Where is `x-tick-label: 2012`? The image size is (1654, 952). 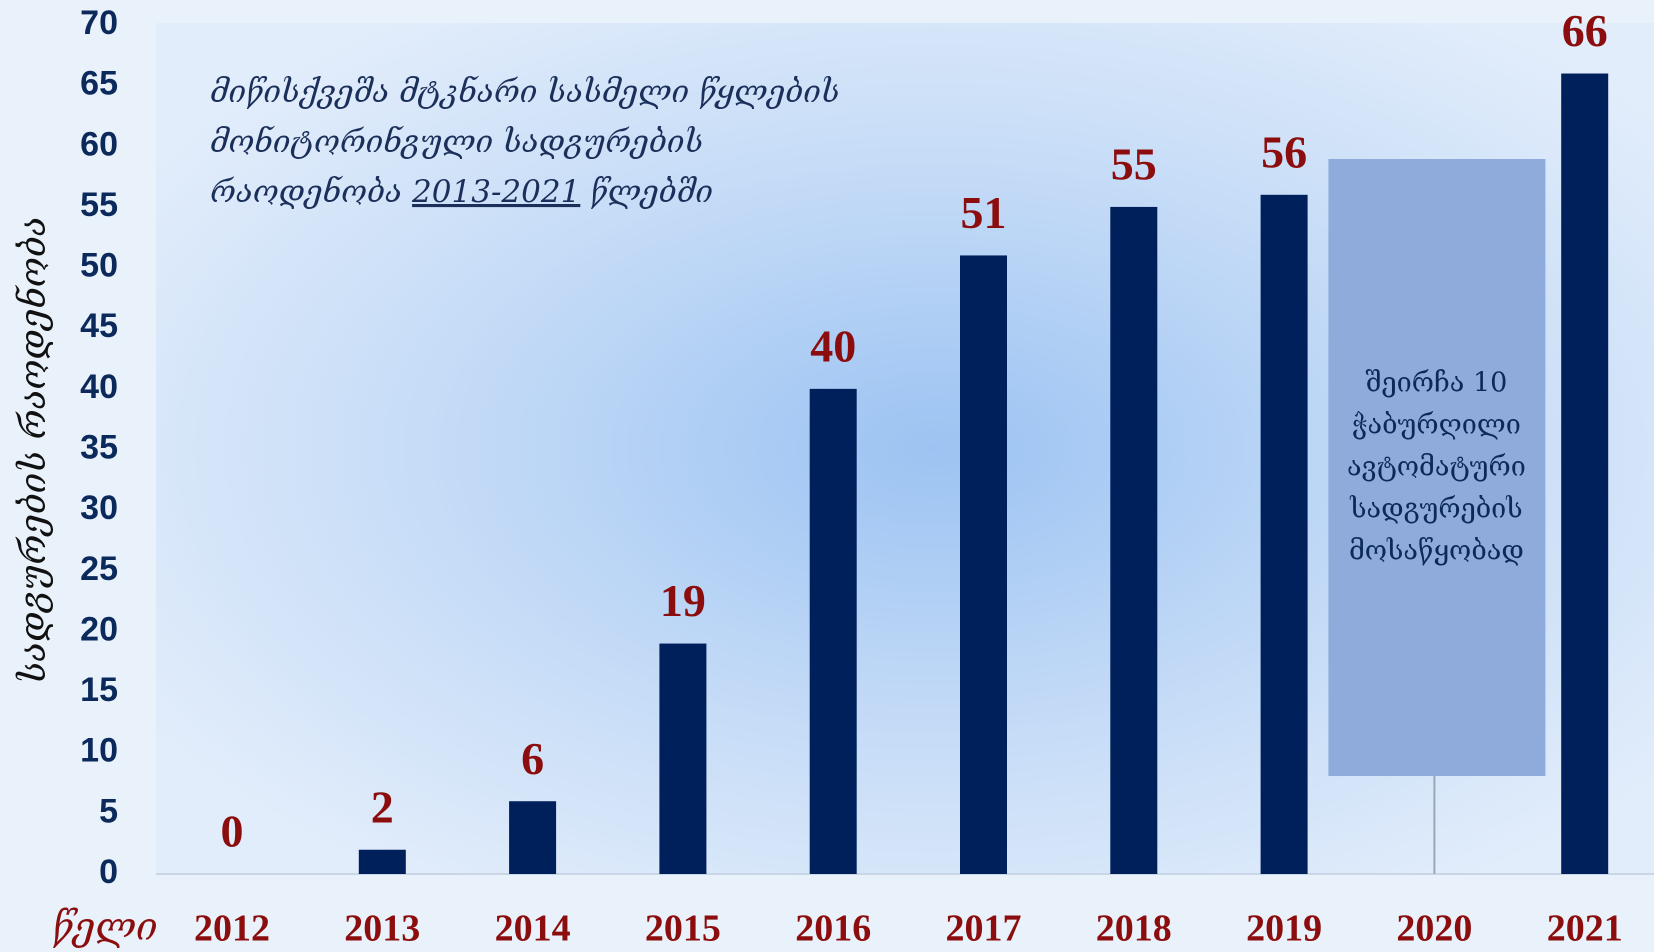
x-tick-label: 2012 is located at coordinates (232, 929).